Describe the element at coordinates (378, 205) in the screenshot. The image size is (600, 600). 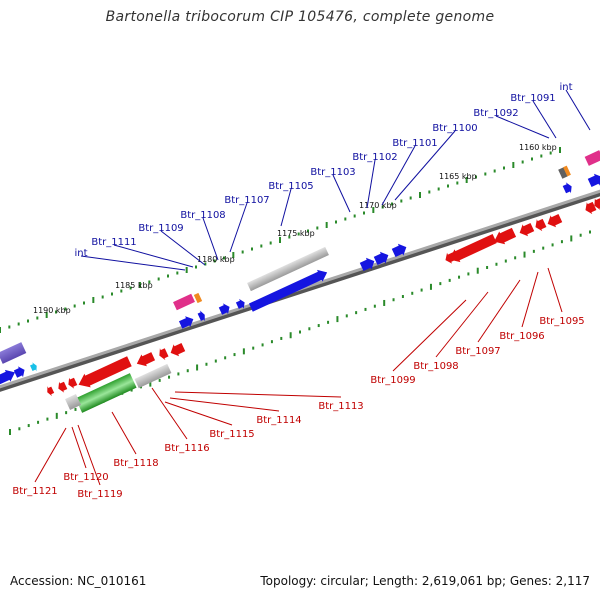
I see `scale-label: 1170 kbp` at that location.